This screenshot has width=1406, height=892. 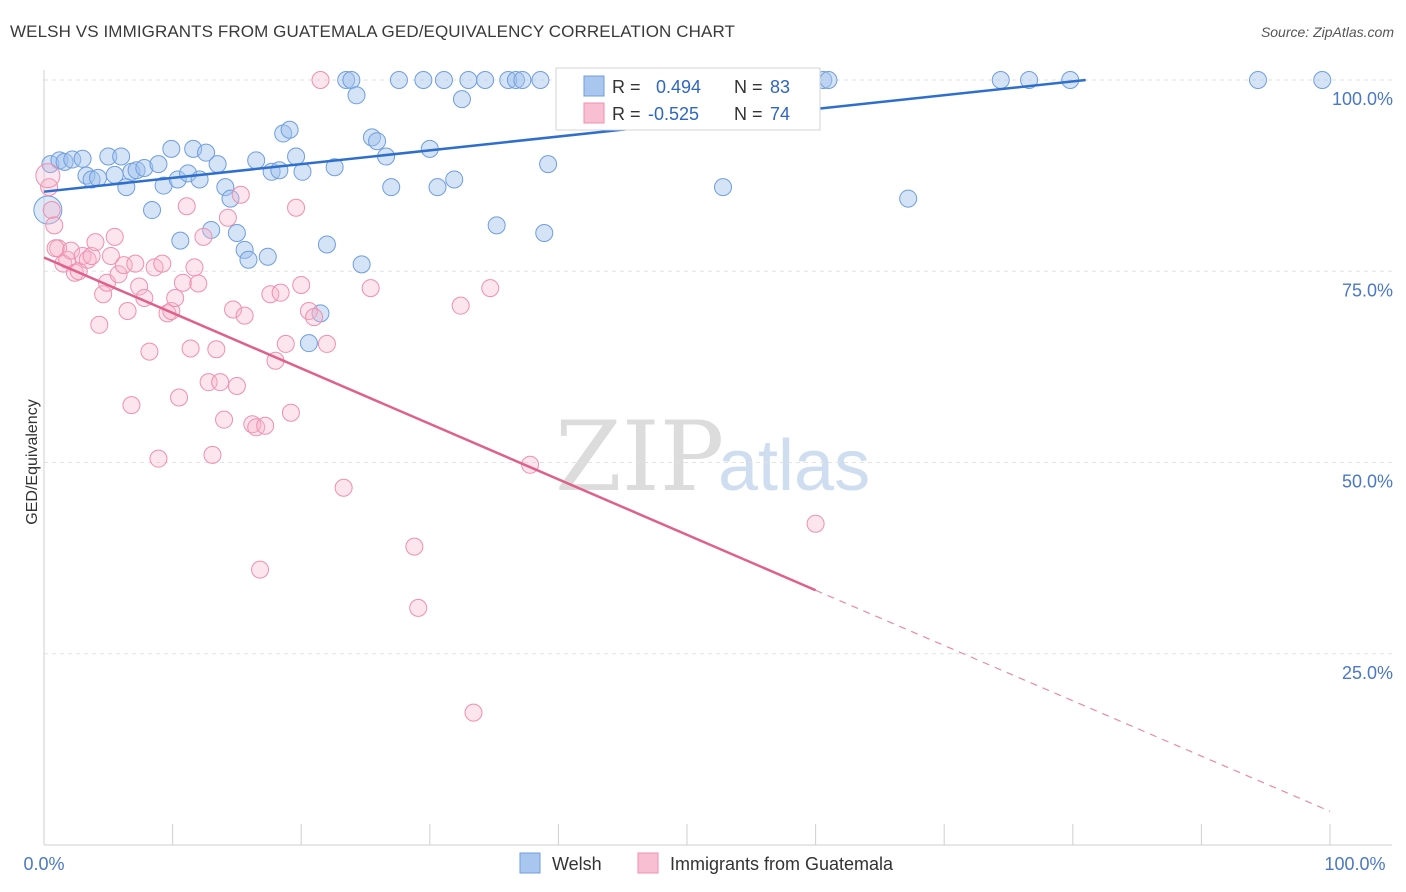 I want to click on legend-r-value-2: -0.525, so click(x=673, y=114).